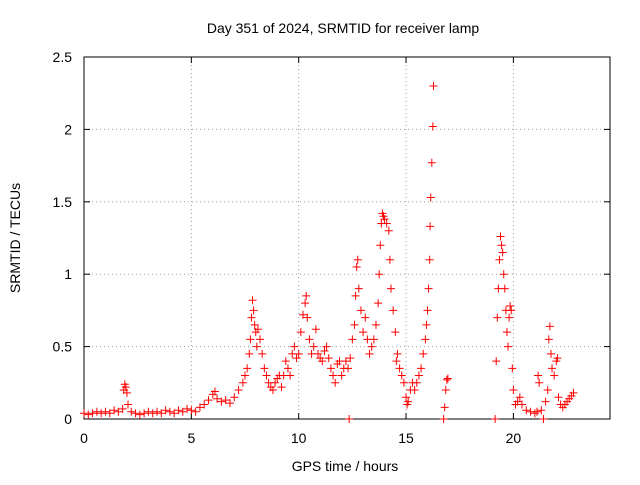 This screenshot has width=640, height=485. I want to click on y-tick-label: 2.5, so click(63, 57).